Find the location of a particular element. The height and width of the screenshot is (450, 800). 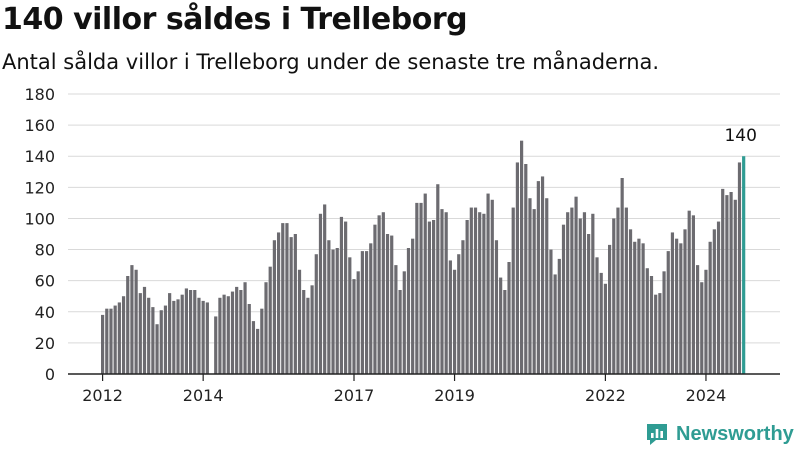

y-tick-label: 180 is located at coordinates (39, 94).